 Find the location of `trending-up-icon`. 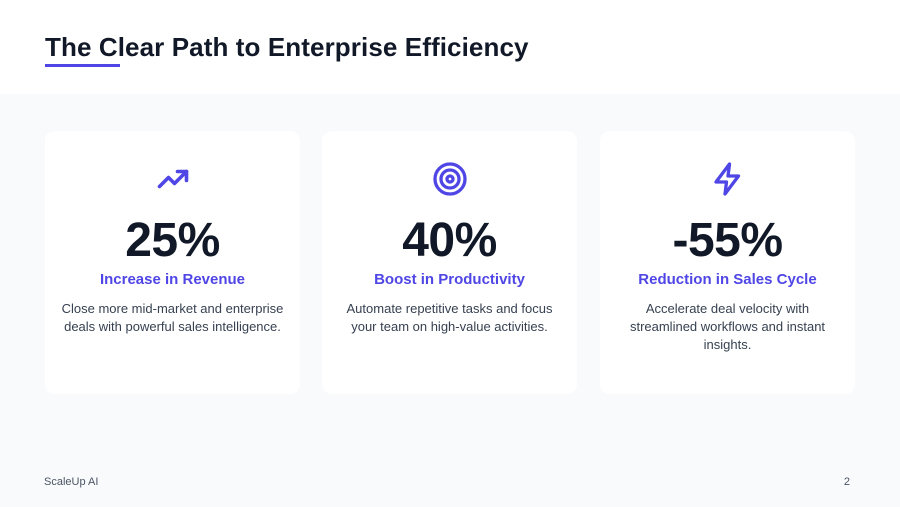

trending-up-icon is located at coordinates (173, 179).